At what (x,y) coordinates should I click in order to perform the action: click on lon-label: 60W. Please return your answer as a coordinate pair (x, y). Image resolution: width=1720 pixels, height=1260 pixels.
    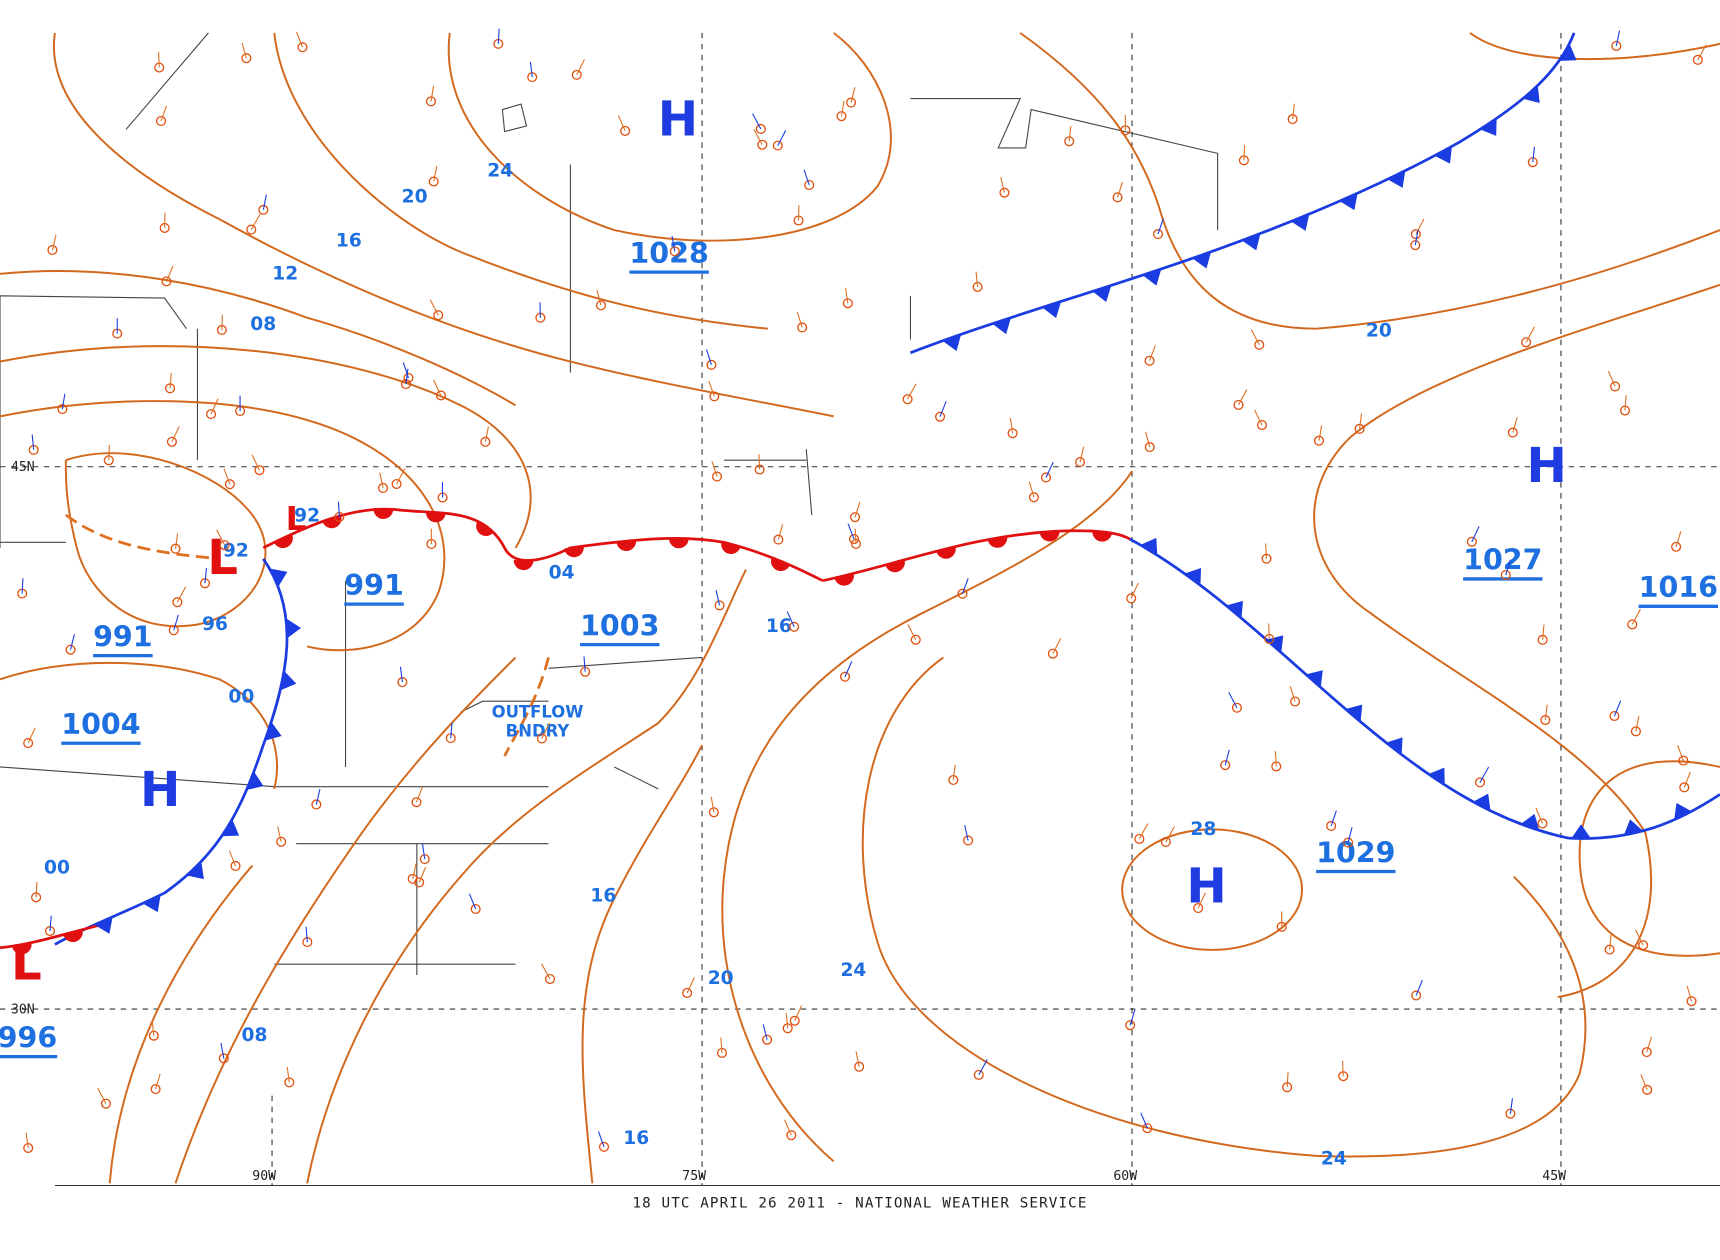
    Looking at the image, I should click on (1125, 1176).